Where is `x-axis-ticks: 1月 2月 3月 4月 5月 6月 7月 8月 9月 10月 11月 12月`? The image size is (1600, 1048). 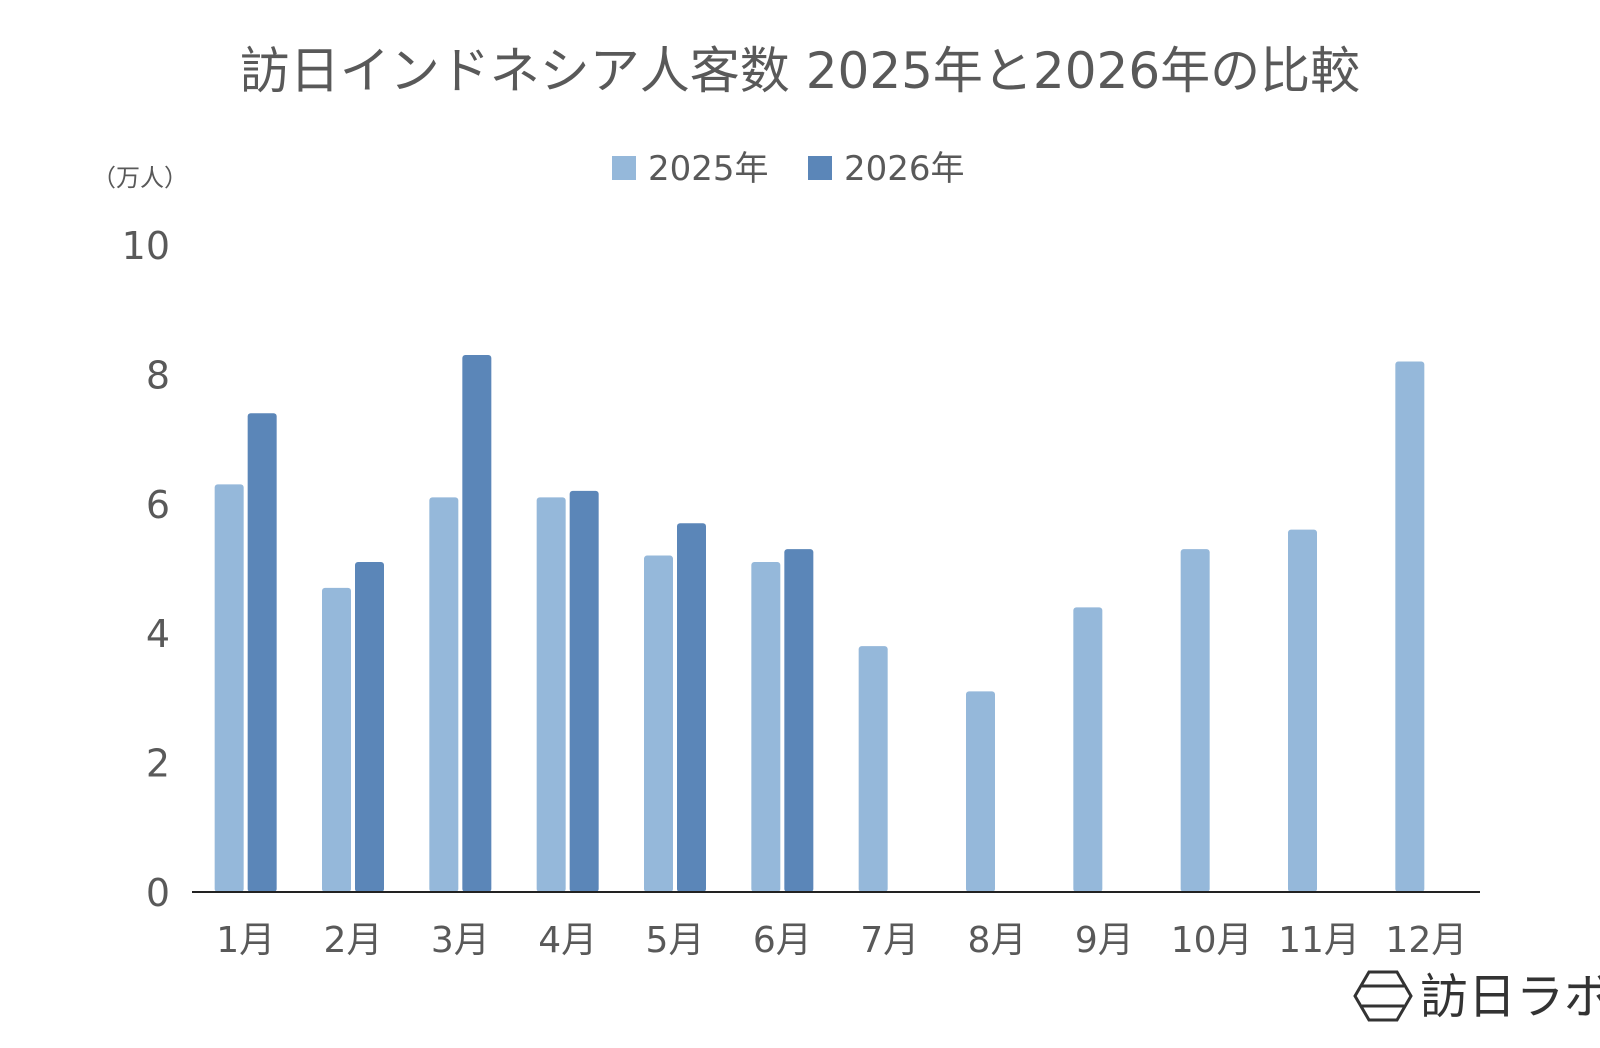 x-axis-ticks: 1月 2月 3月 4月 5月 6月 7月 8月 9月 10月 11月 12月 is located at coordinates (841, 940).